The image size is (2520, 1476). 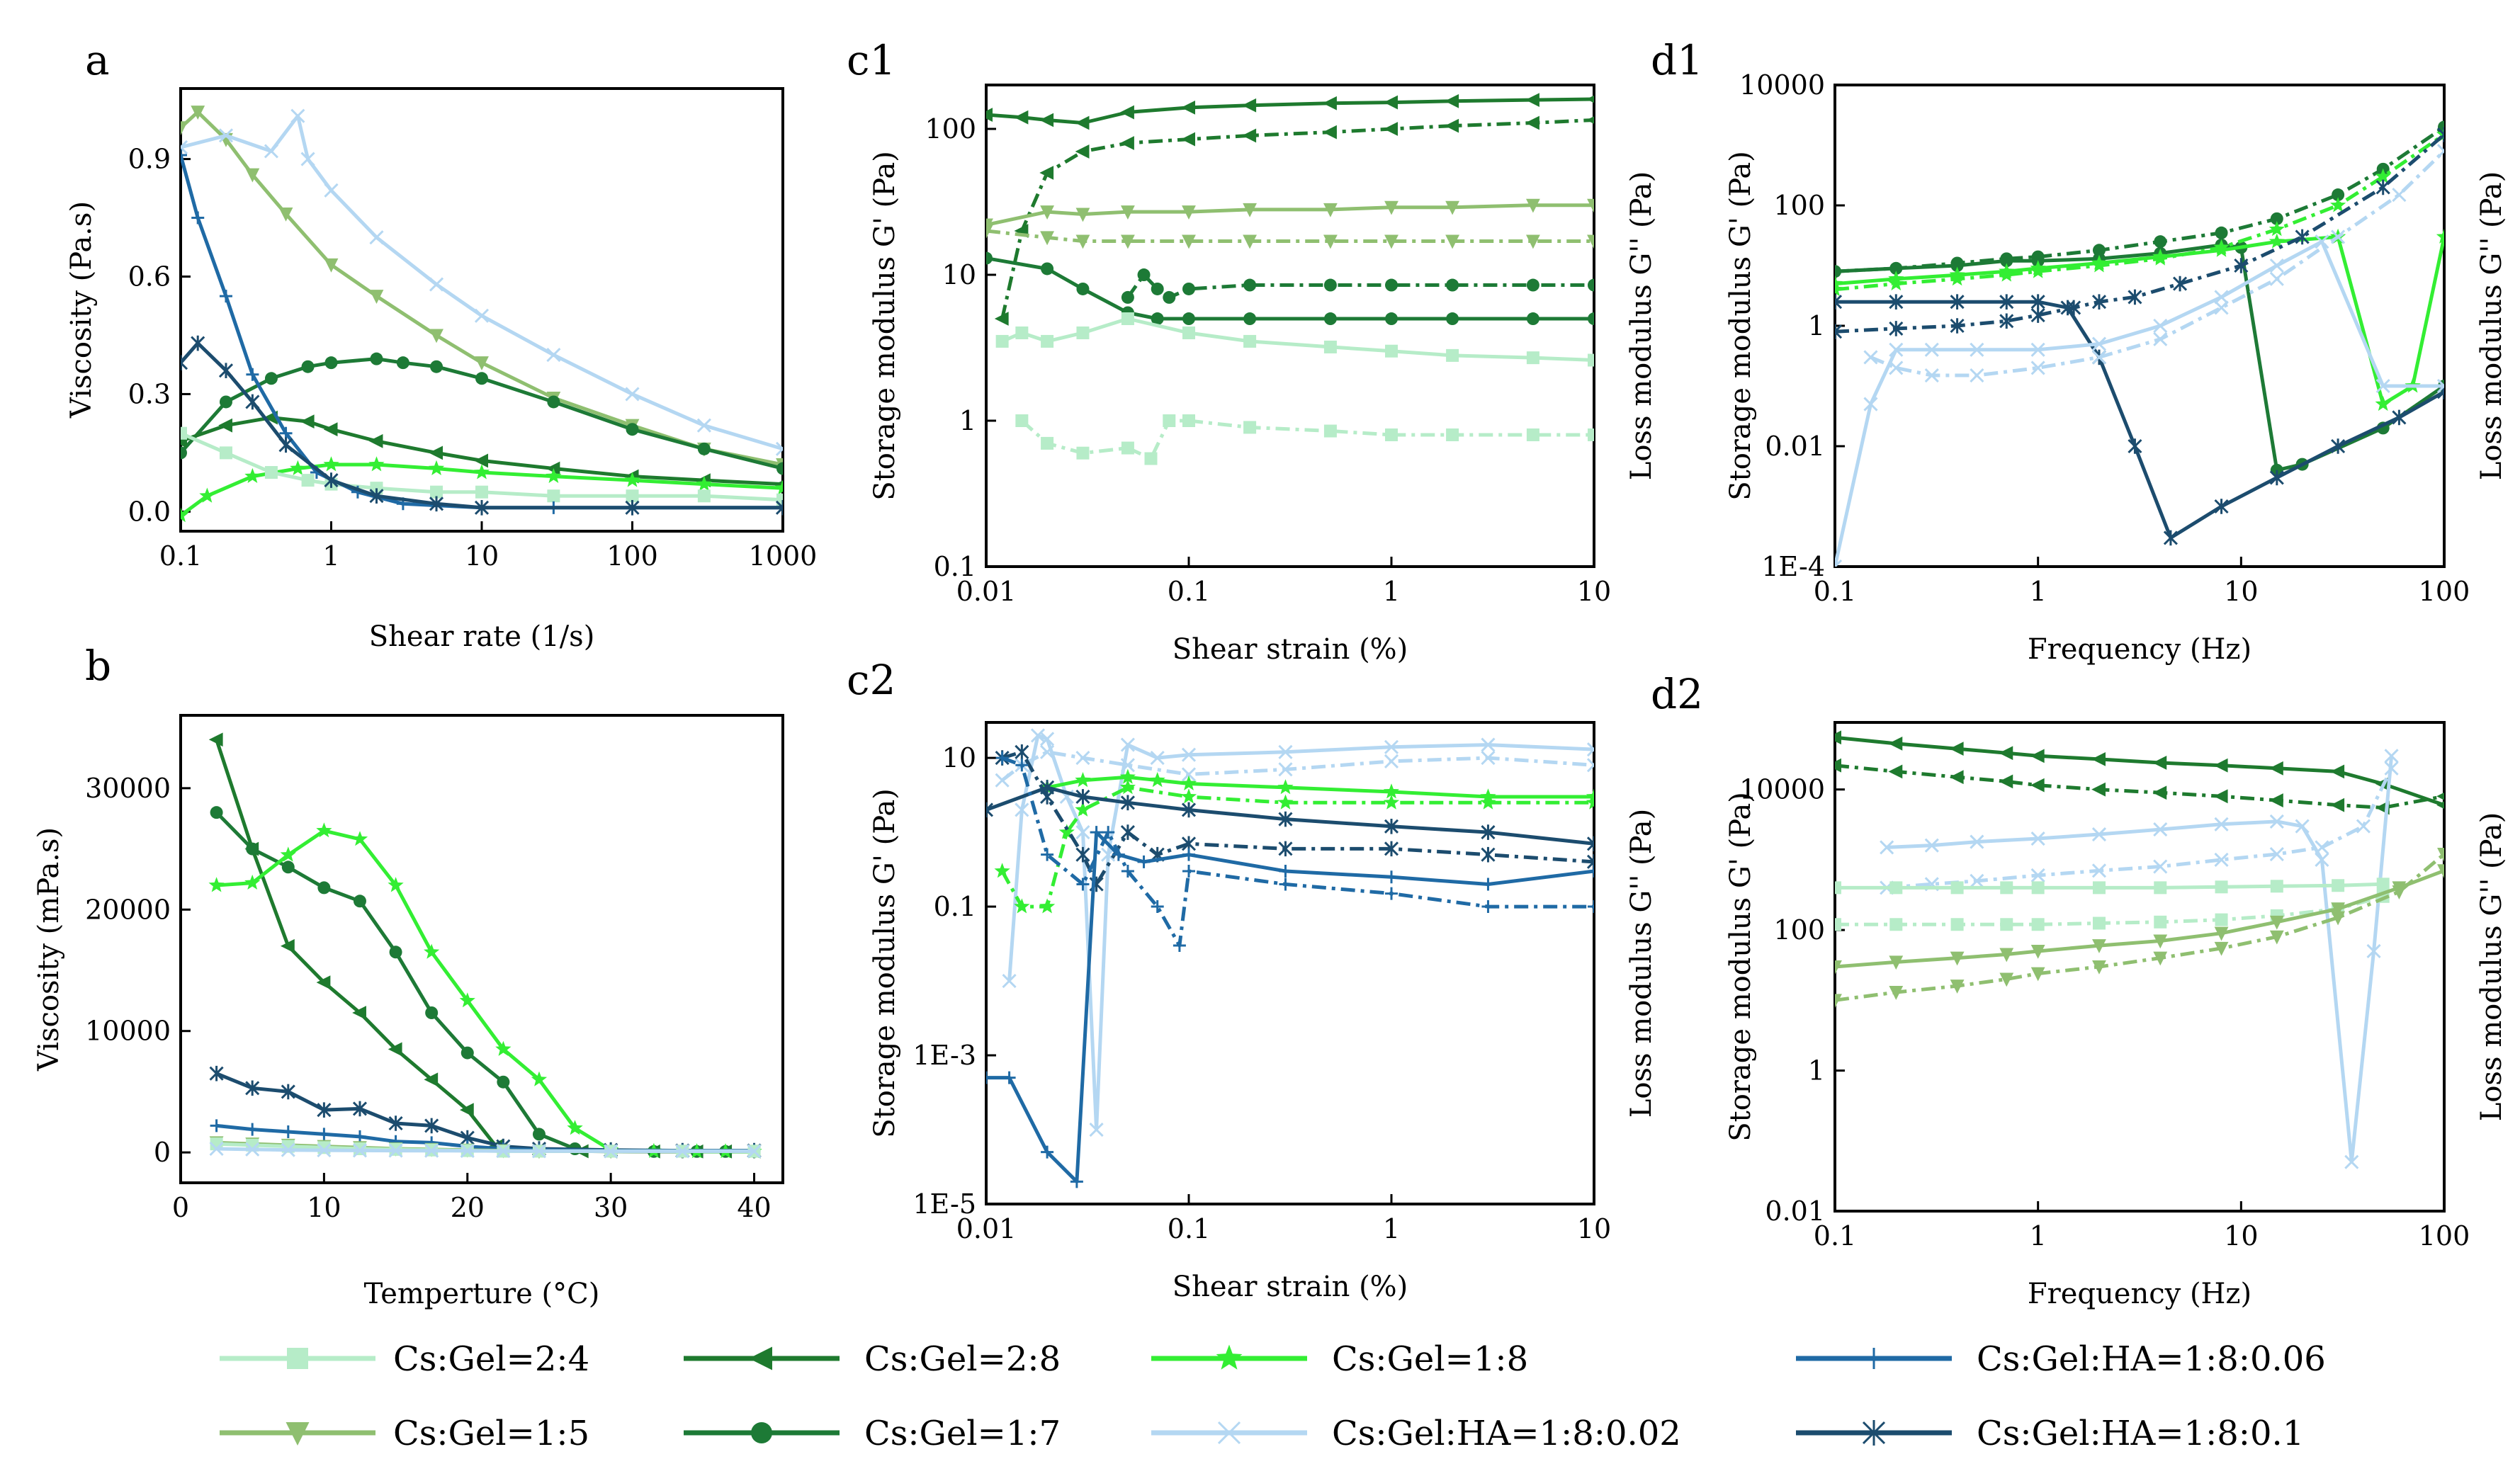 What do you see at coordinates (1229, 1357) in the screenshot?
I see `legend-marker-c18` at bounding box center [1229, 1357].